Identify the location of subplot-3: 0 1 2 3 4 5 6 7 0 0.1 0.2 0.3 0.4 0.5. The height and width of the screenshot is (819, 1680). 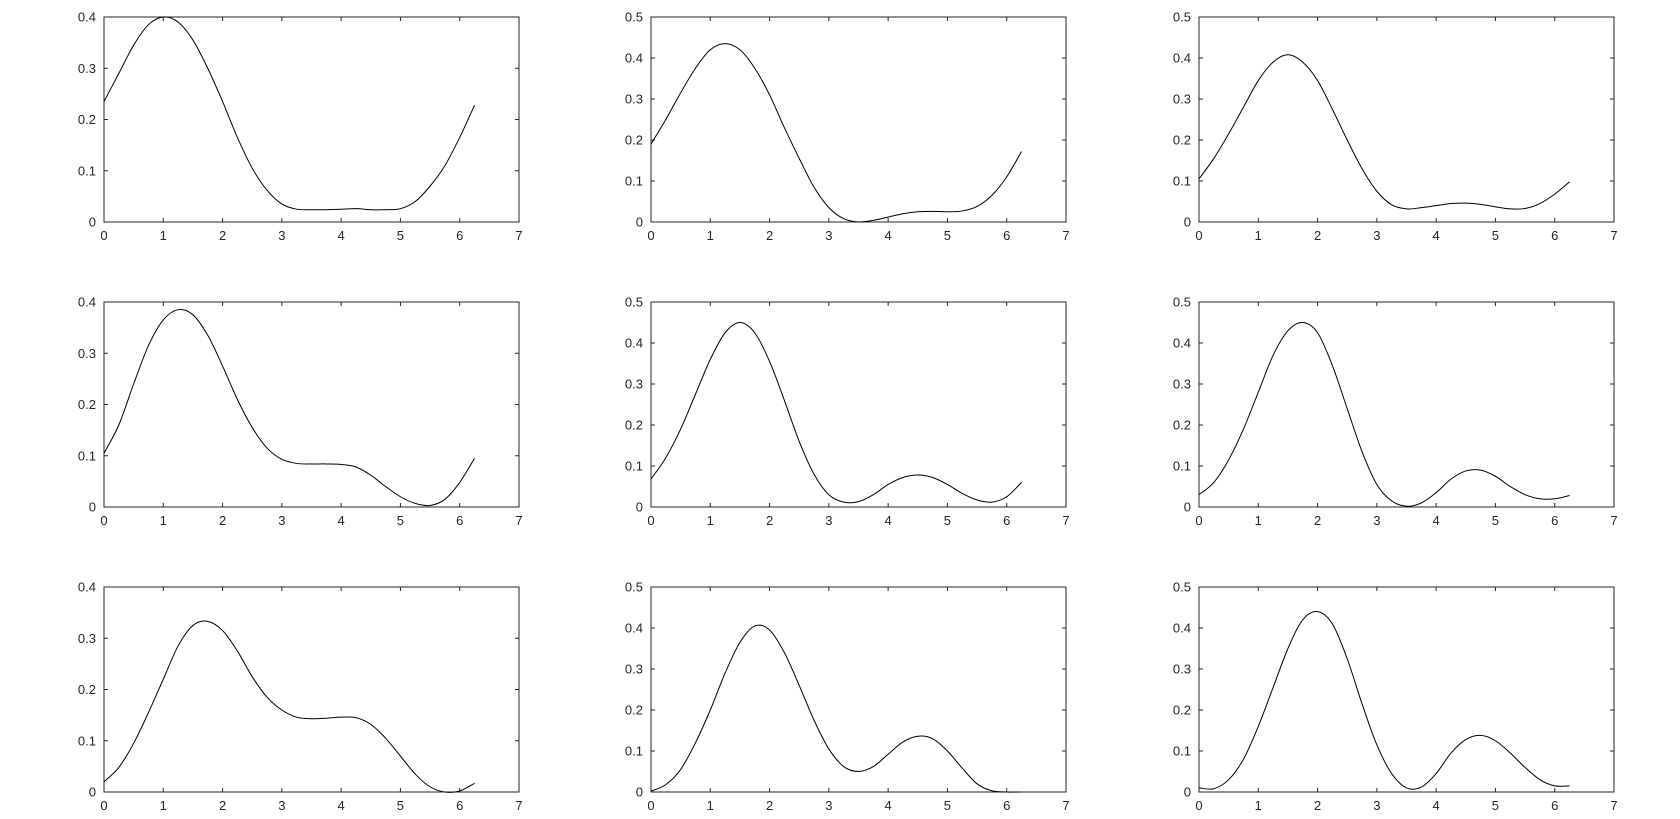
(1395, 127).